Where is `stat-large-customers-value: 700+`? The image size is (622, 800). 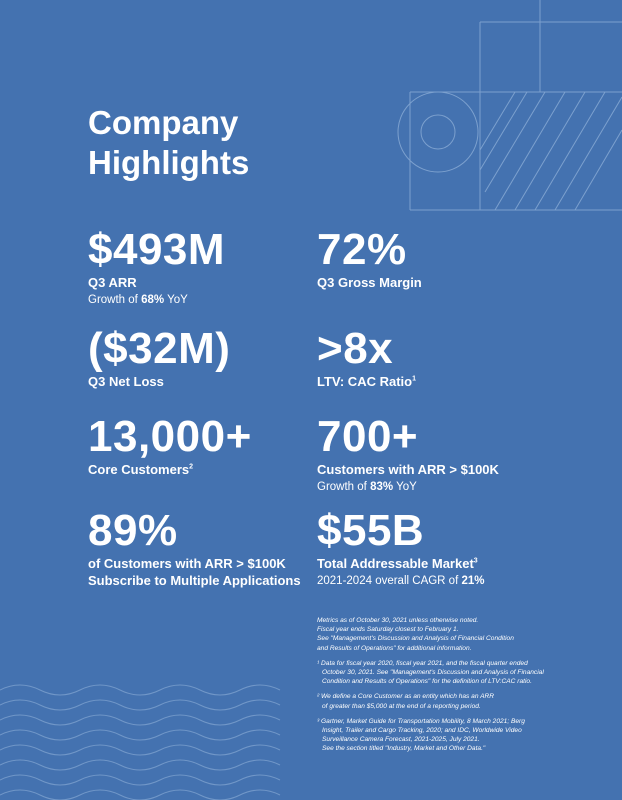 stat-large-customers-value: 700+ is located at coordinates (368, 436).